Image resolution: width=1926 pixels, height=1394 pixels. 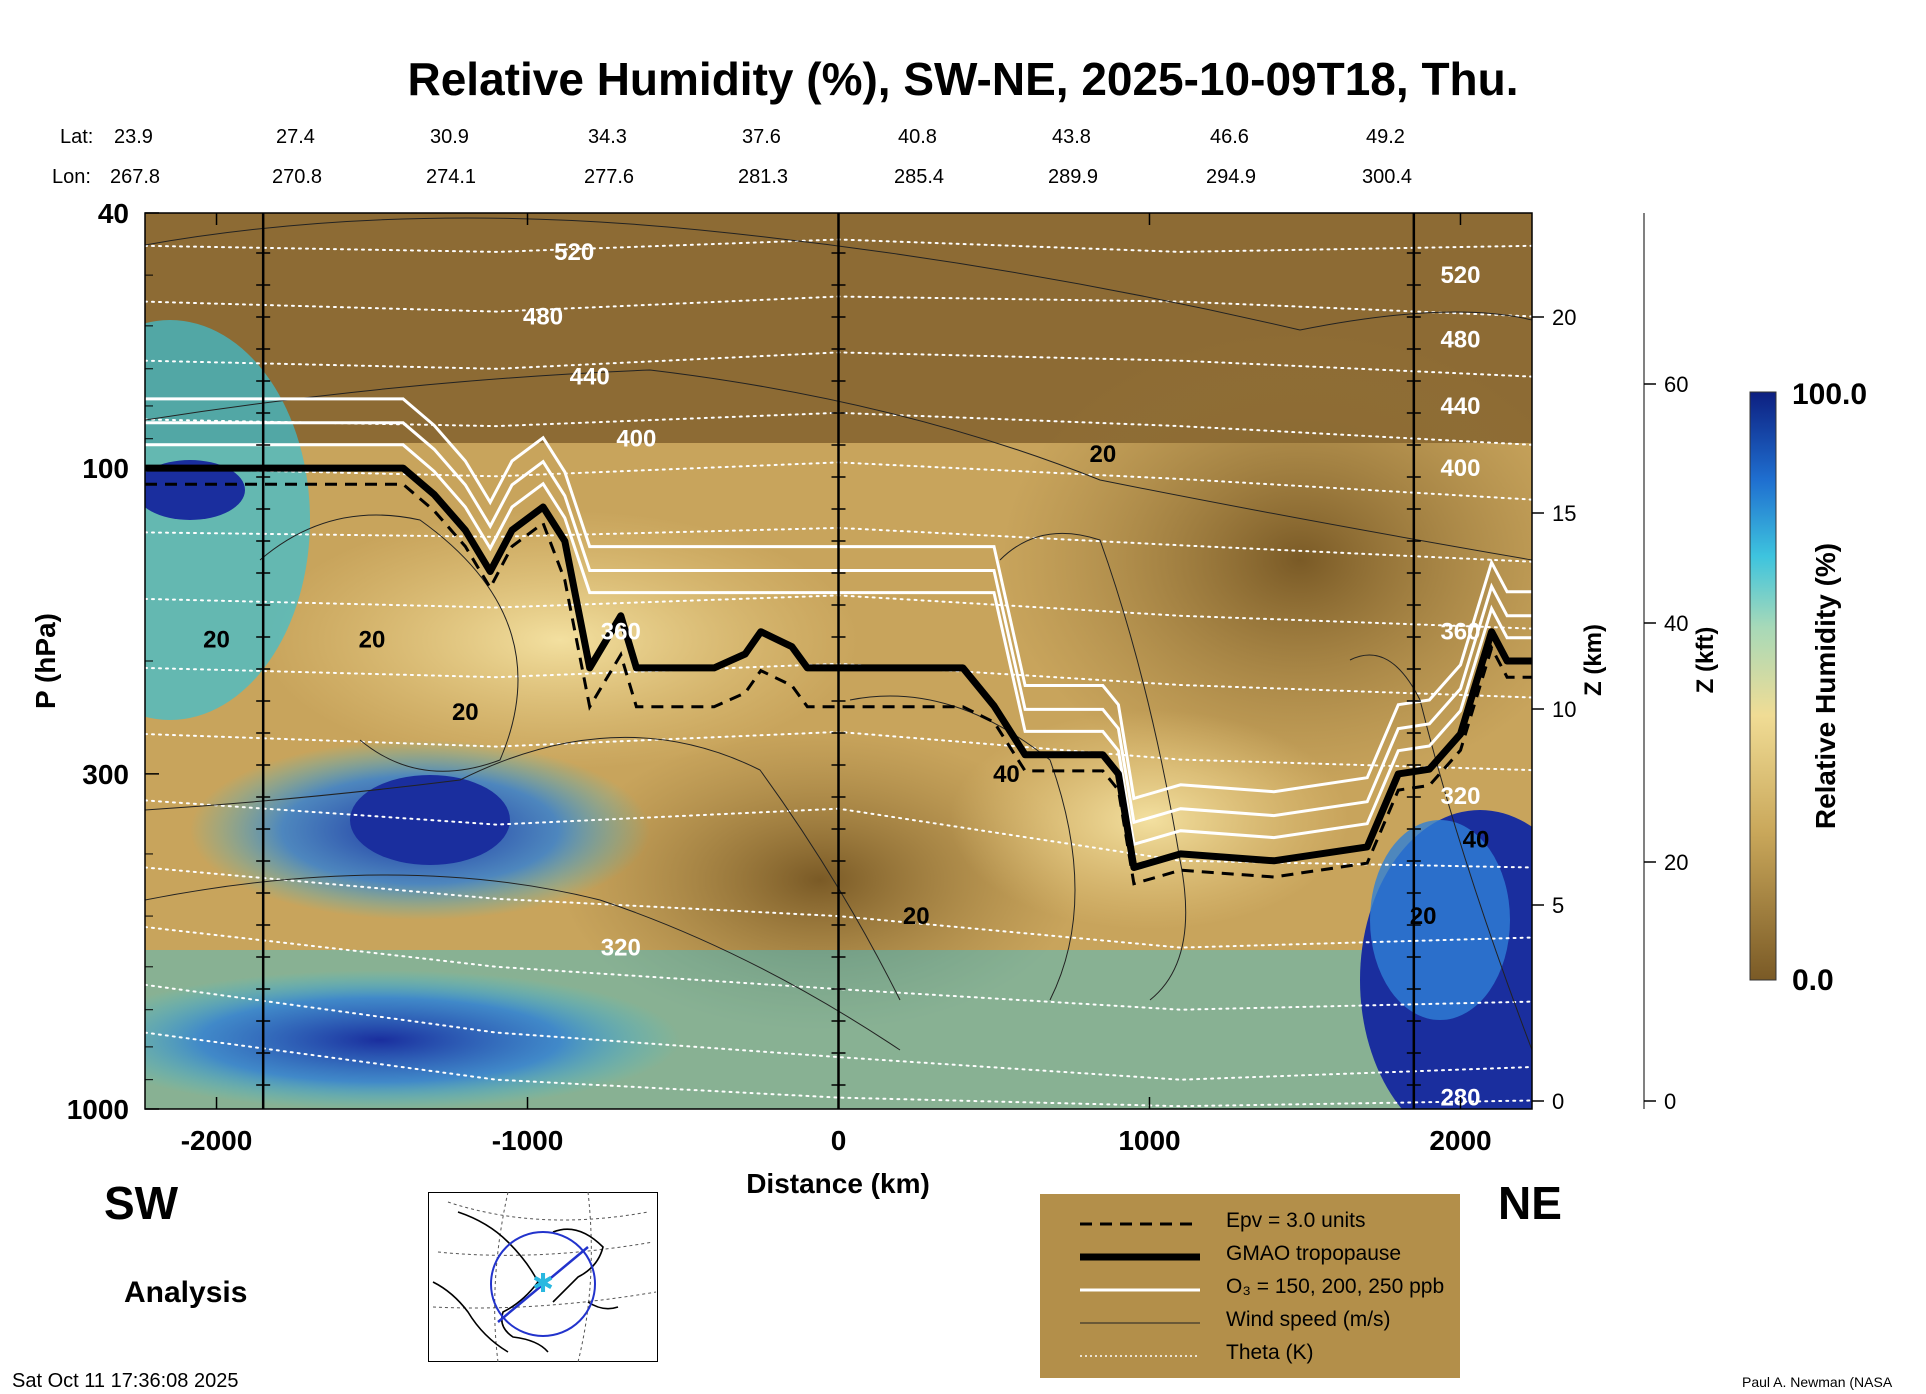 What do you see at coordinates (1266, 560) in the screenshot?
I see `dry-region-ne` at bounding box center [1266, 560].